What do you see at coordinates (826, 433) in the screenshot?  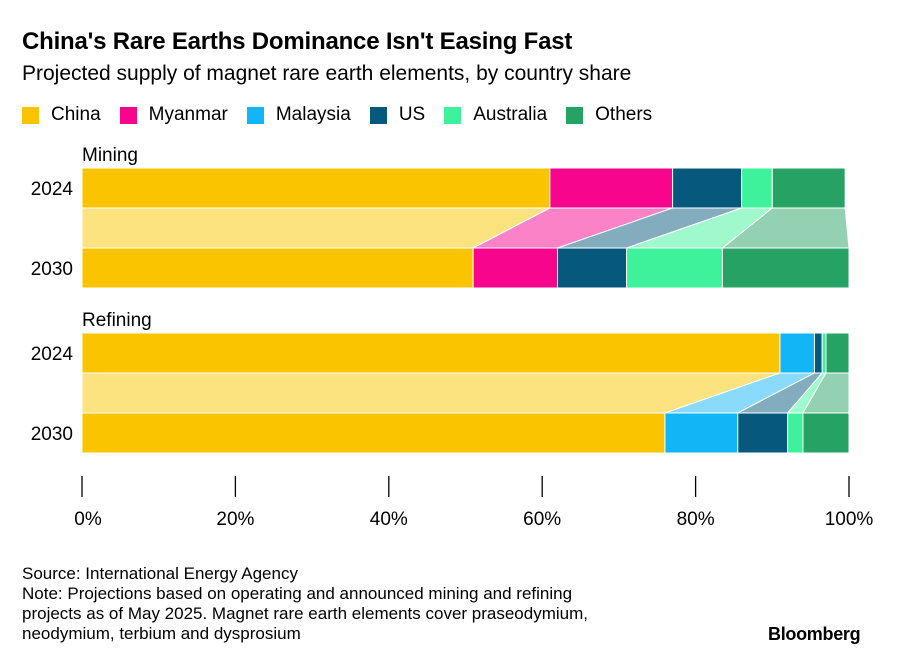 I see `refining-bar-2030-others` at bounding box center [826, 433].